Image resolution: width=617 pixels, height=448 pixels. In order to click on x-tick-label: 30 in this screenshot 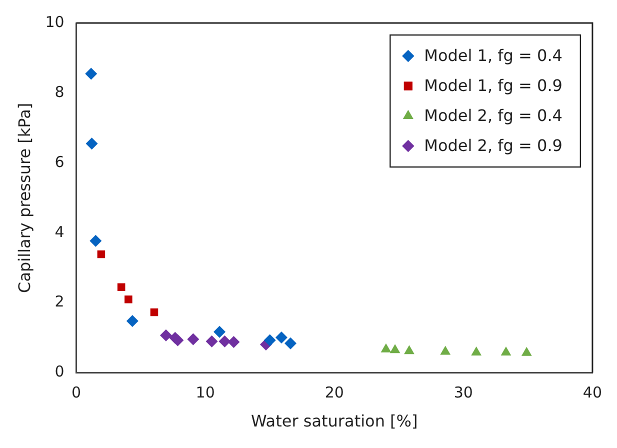, I will do `click(463, 393)`.